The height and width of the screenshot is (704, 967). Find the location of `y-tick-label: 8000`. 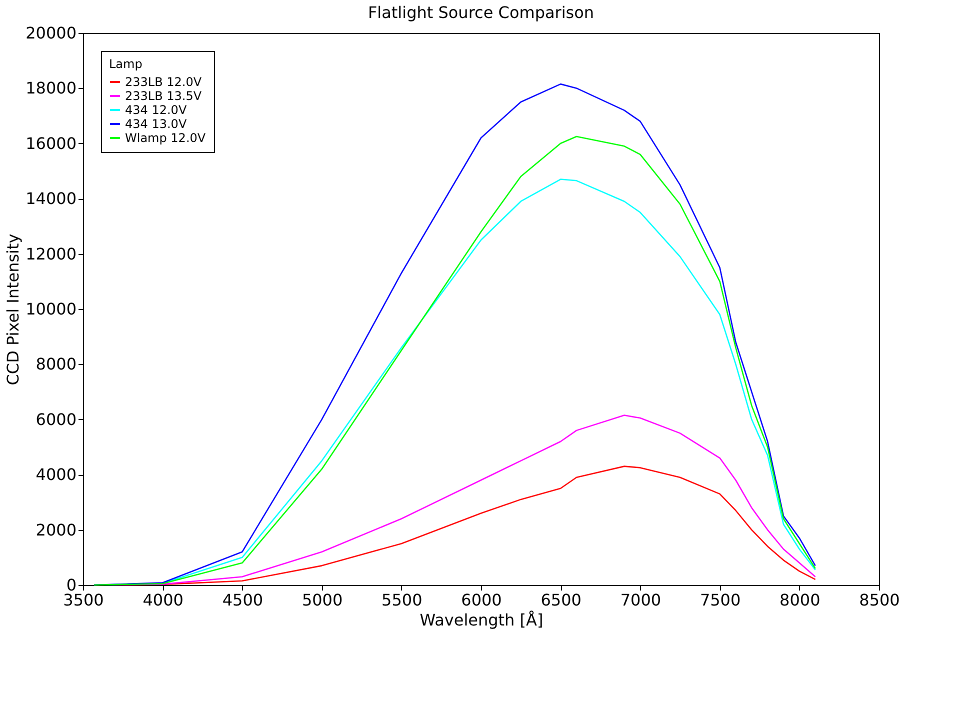

y-tick-label: 8000 is located at coordinates (56, 364).